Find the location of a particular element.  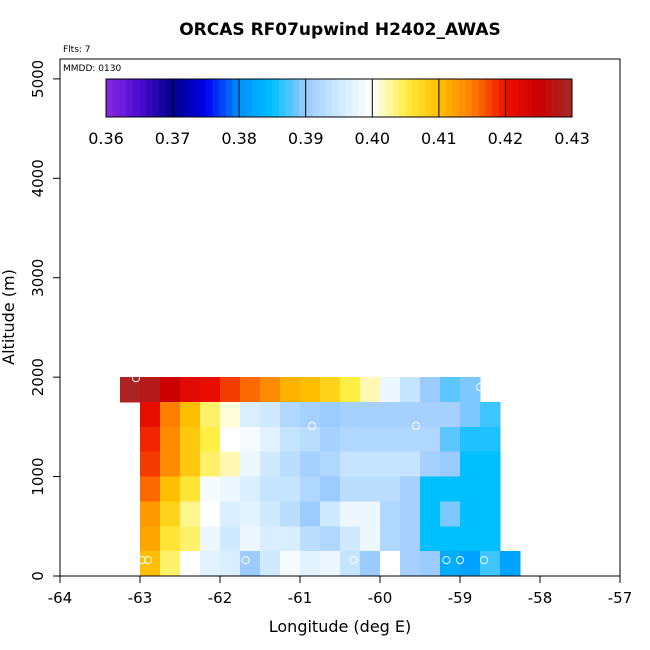

heatmap-cell-r2-c10 is located at coordinates (350, 439).